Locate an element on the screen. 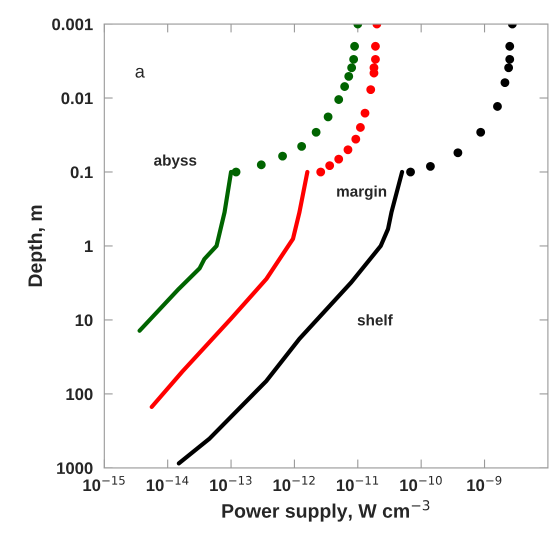 This screenshot has width=549, height=559. x-tick-label: 10$^{−15}$ is located at coordinates (104, 484).